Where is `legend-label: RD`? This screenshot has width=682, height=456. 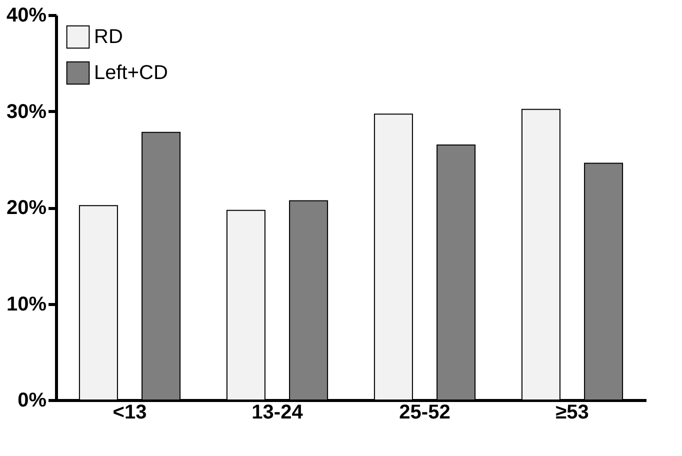
legend-label: RD is located at coordinates (108, 37).